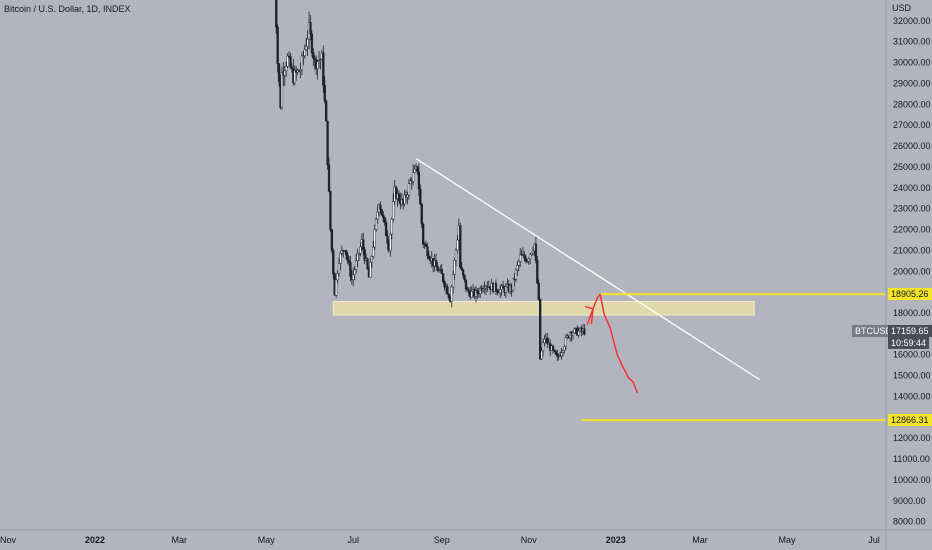  I want to click on price-tick-label: 25000.00, so click(912, 167).